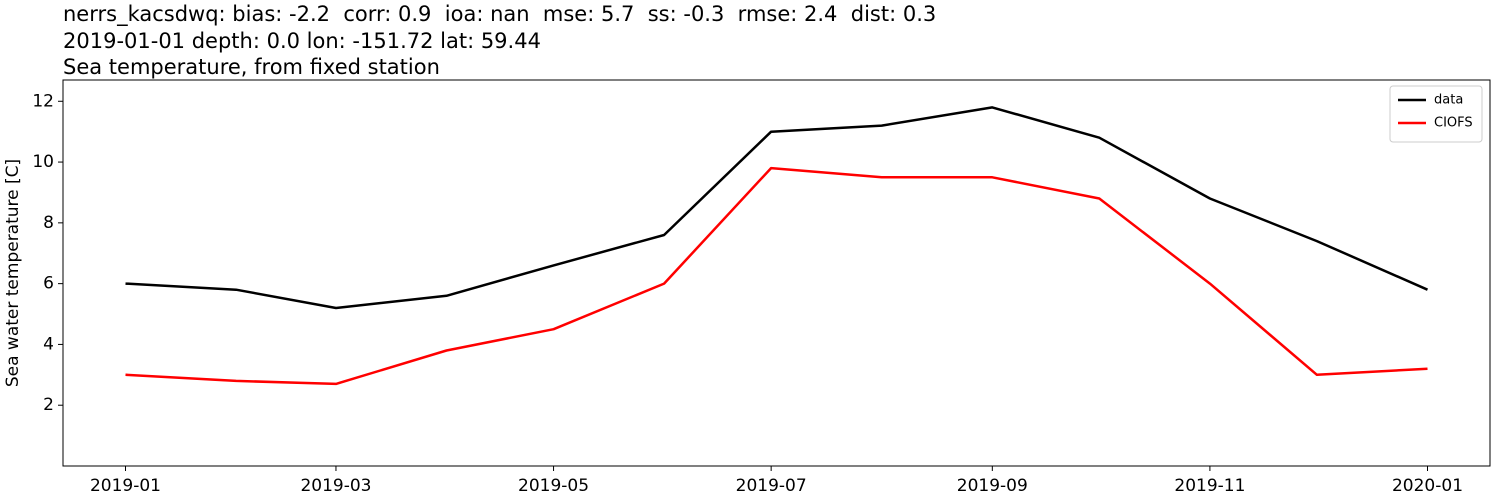  Describe the element at coordinates (48, 405) in the screenshot. I see `y-tick-label: 2` at that location.